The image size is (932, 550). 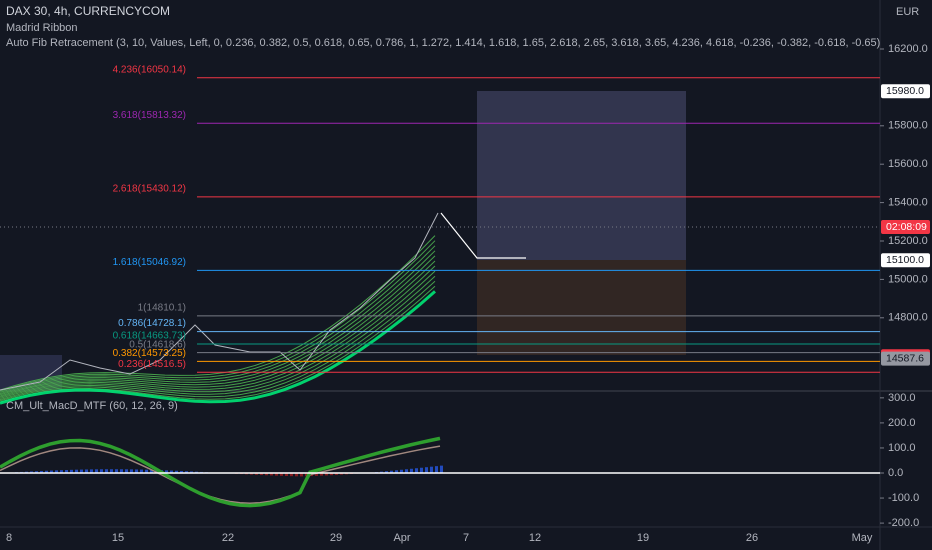 I want to click on fib-label: 0.382(14573.25), so click(x=149, y=353).